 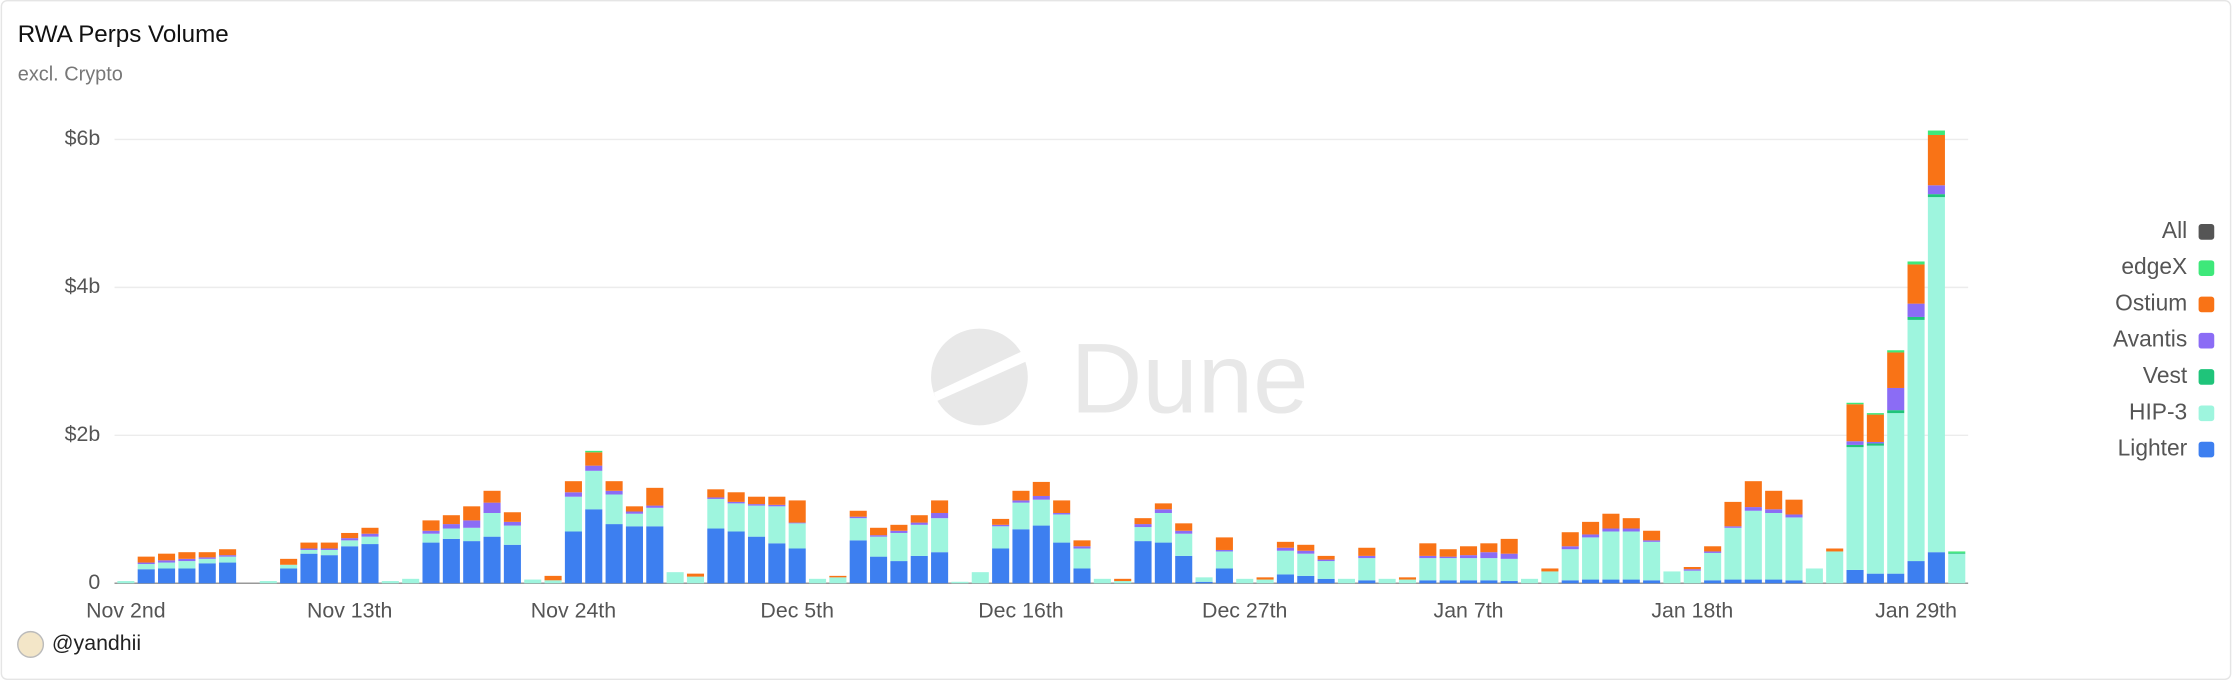 I want to click on x-tick-label: Dec 16th, so click(x=1020, y=610).